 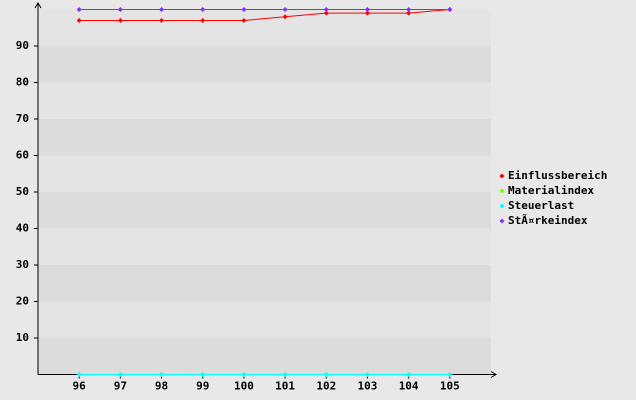 What do you see at coordinates (493, 374) in the screenshot?
I see `x-axis-arrow` at bounding box center [493, 374].